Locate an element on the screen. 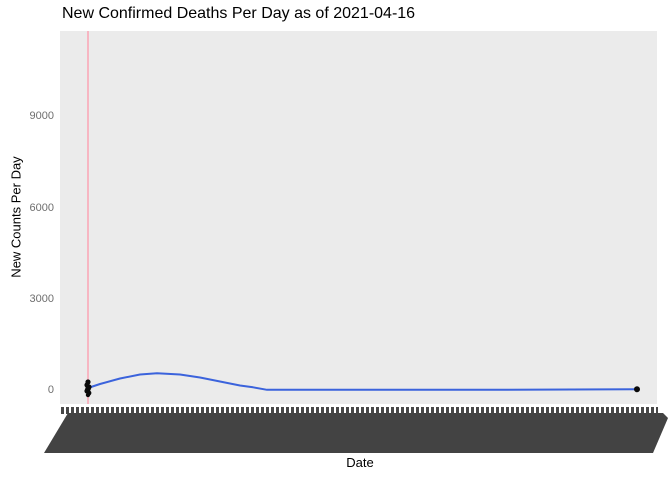 The width and height of the screenshot is (672, 480). x-tick-labels-blob is located at coordinates (356, 433).